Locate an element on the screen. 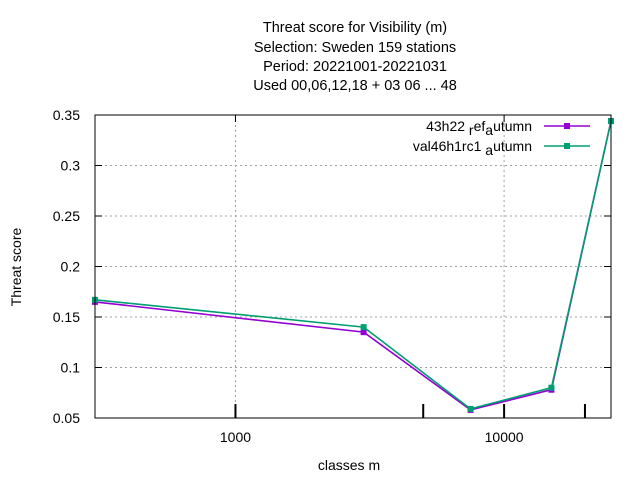  y-tick-label: 0.3 is located at coordinates (71, 166).